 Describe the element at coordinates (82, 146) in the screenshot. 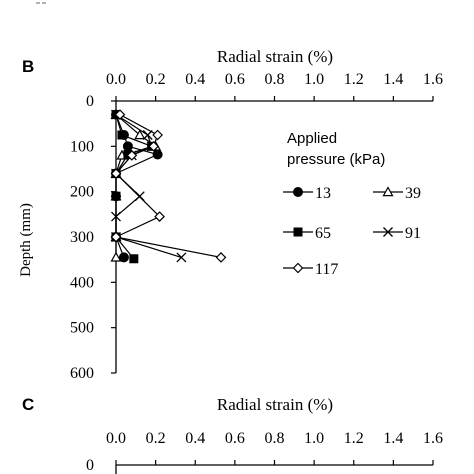

I see `y-tick-label: 100` at that location.